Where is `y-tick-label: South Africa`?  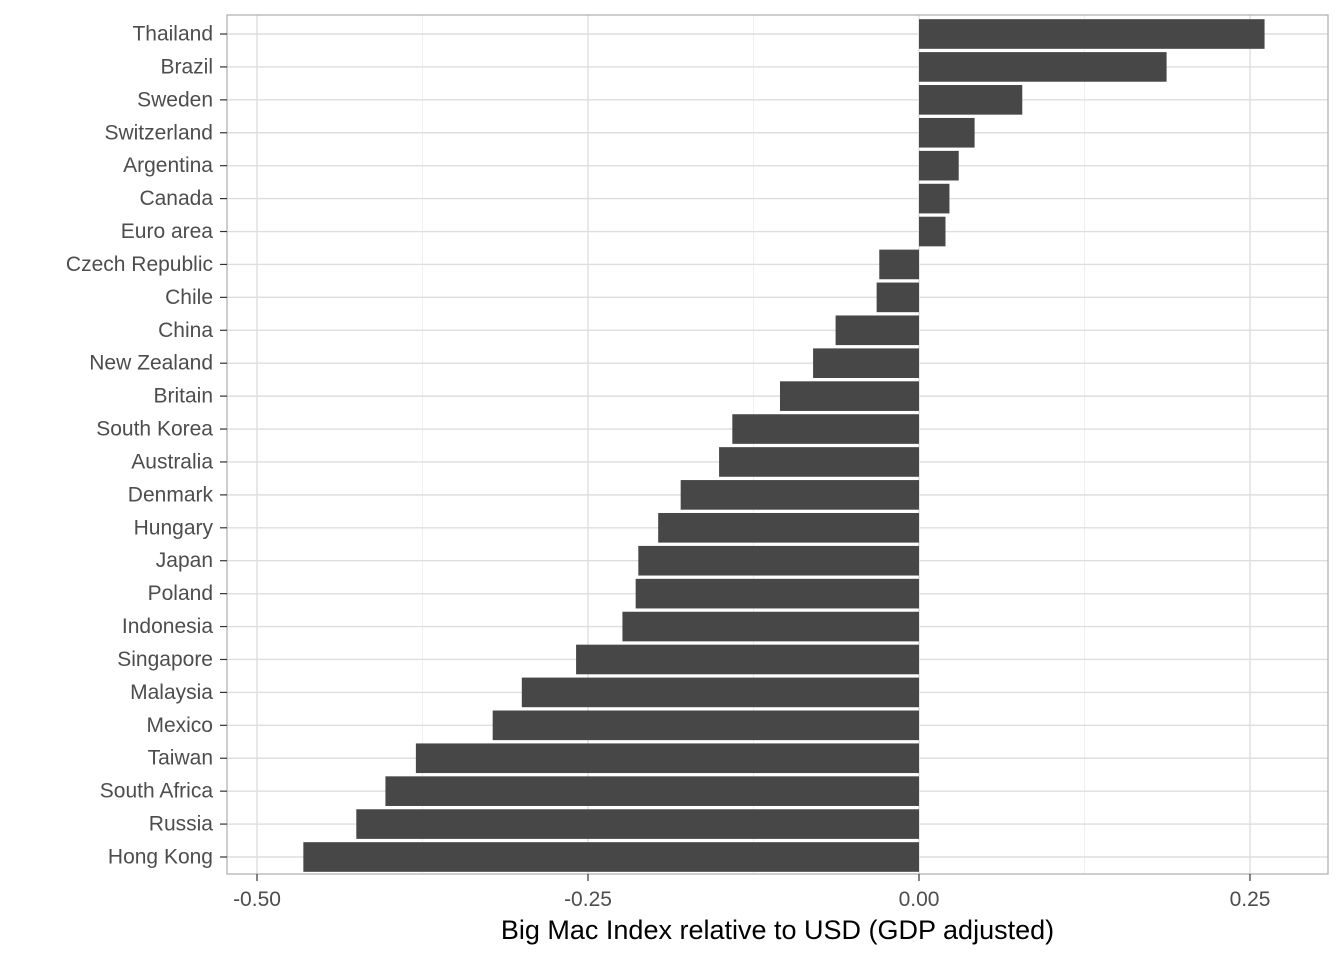
y-tick-label: South Africa is located at coordinates (157, 791).